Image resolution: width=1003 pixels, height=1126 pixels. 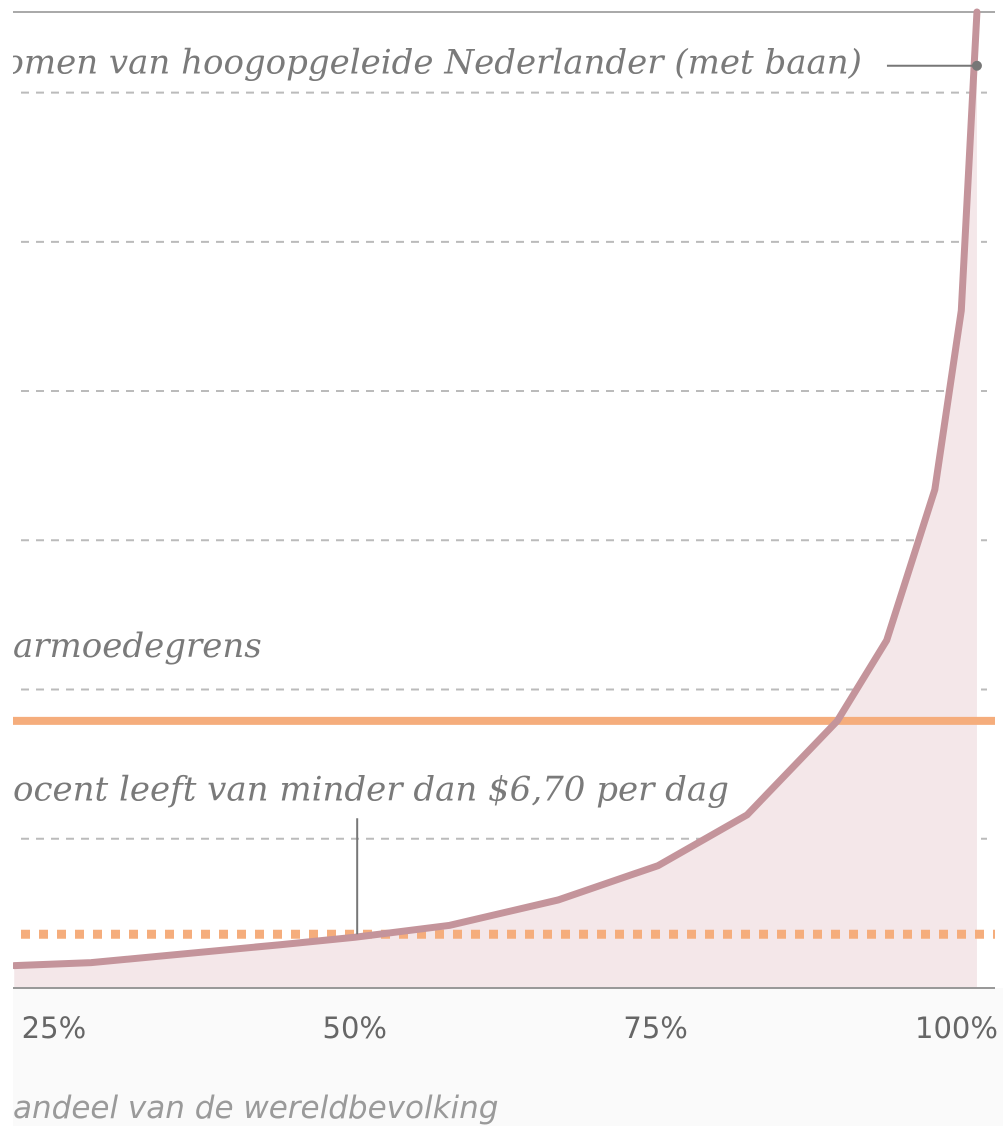 I want to click on axis-background, so click(x=508, y=1057).